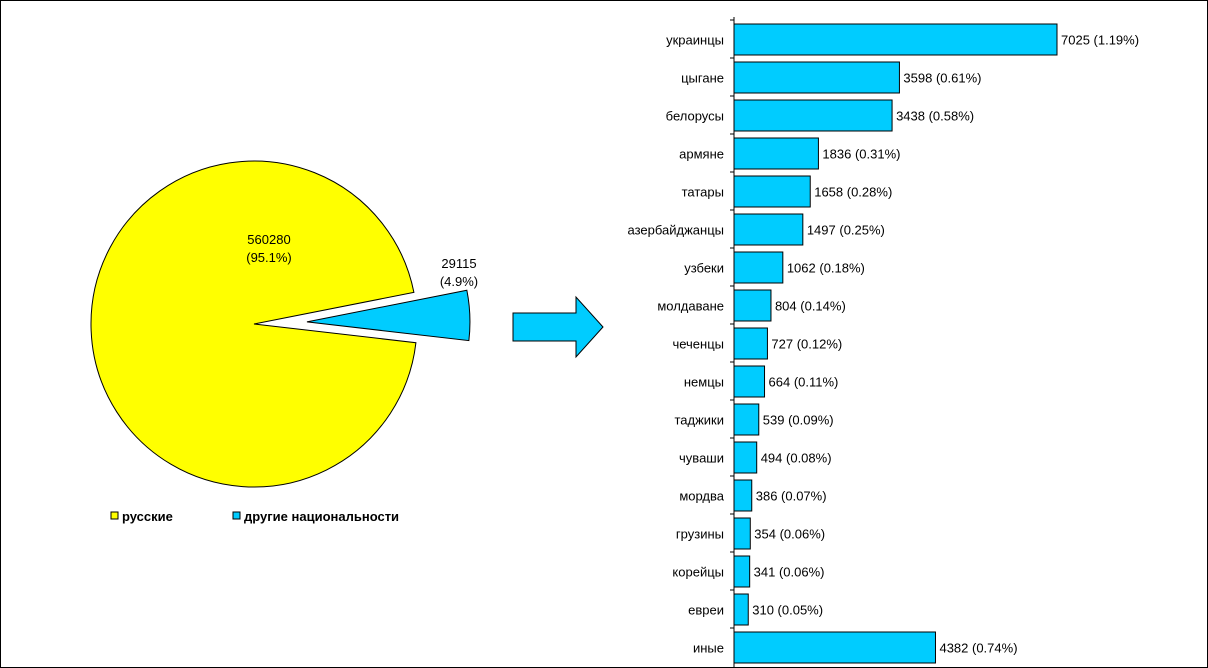  What do you see at coordinates (690, 306) in the screenshot?
I see `bar-category-label: молдаване` at bounding box center [690, 306].